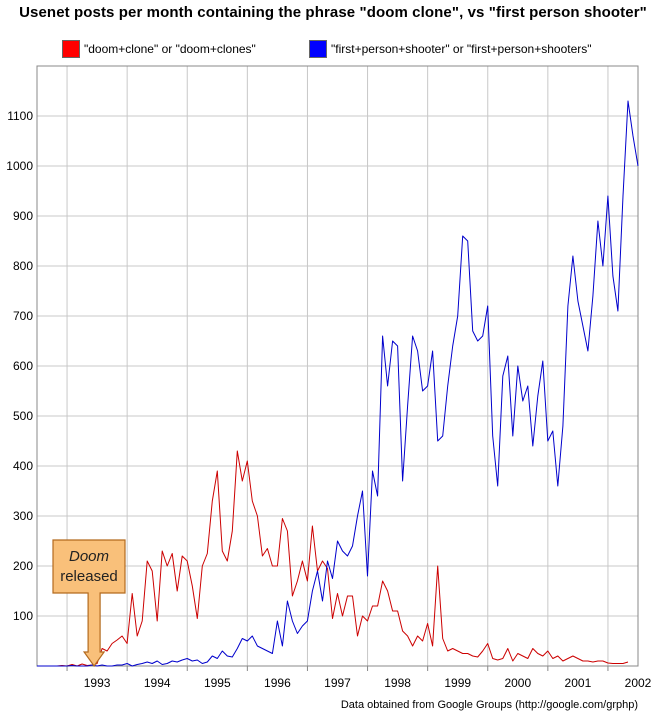  What do you see at coordinates (217, 683) in the screenshot?
I see `x-tick-label: 1995` at bounding box center [217, 683].